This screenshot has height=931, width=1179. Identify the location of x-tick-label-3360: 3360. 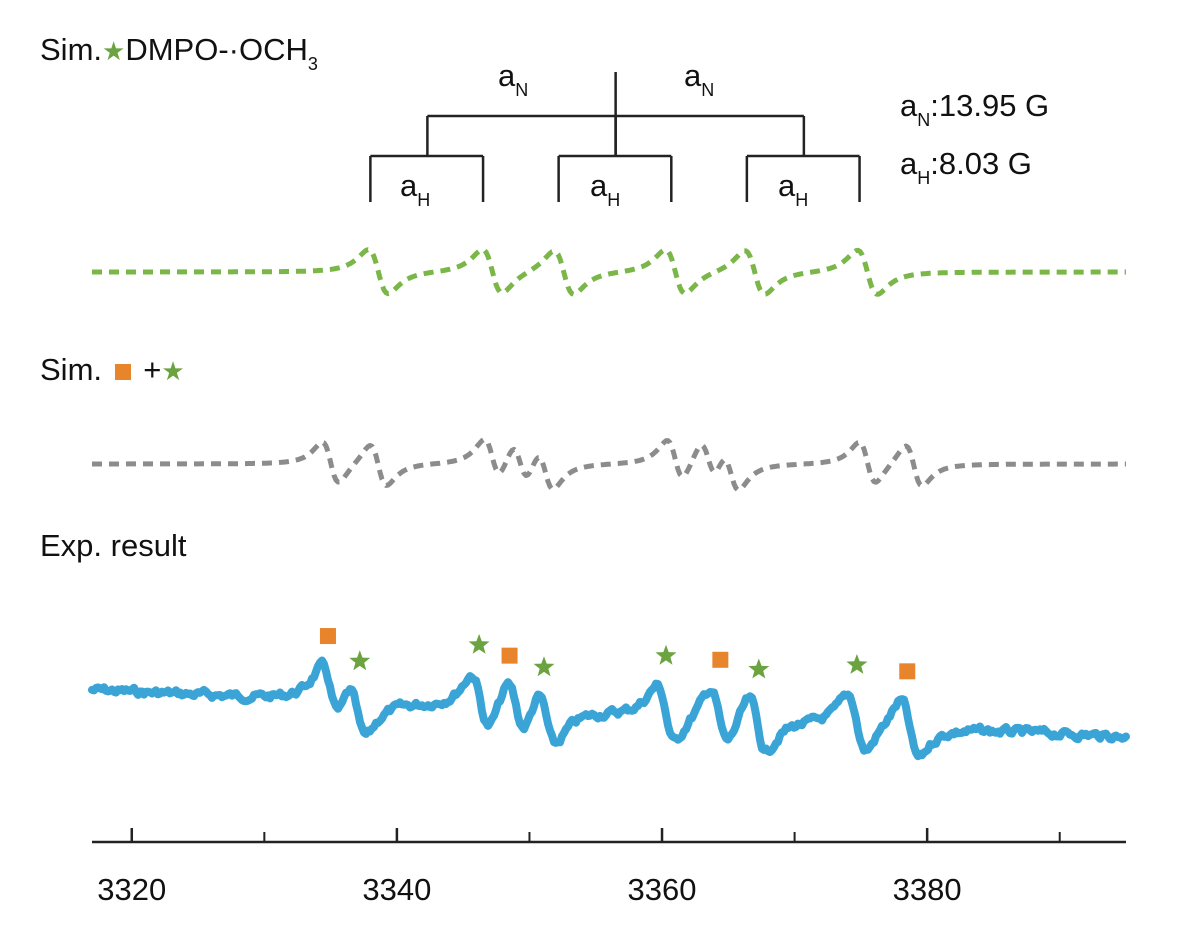
(662, 889).